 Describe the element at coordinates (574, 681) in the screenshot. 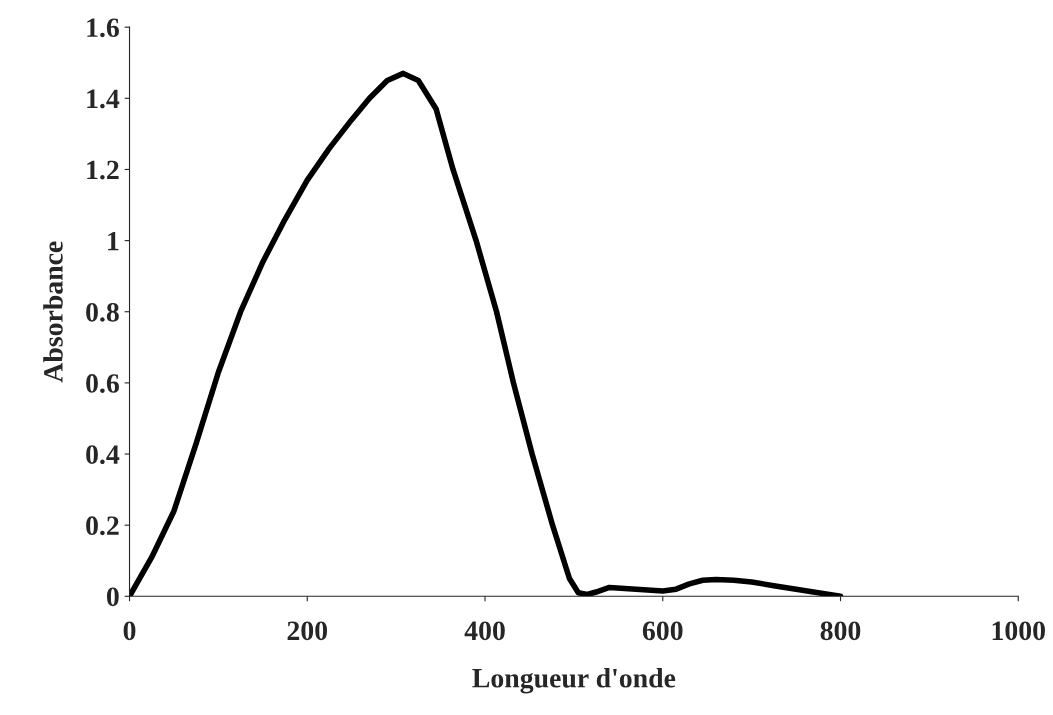

I see `x-axis-title: Longueur d'onde` at that location.